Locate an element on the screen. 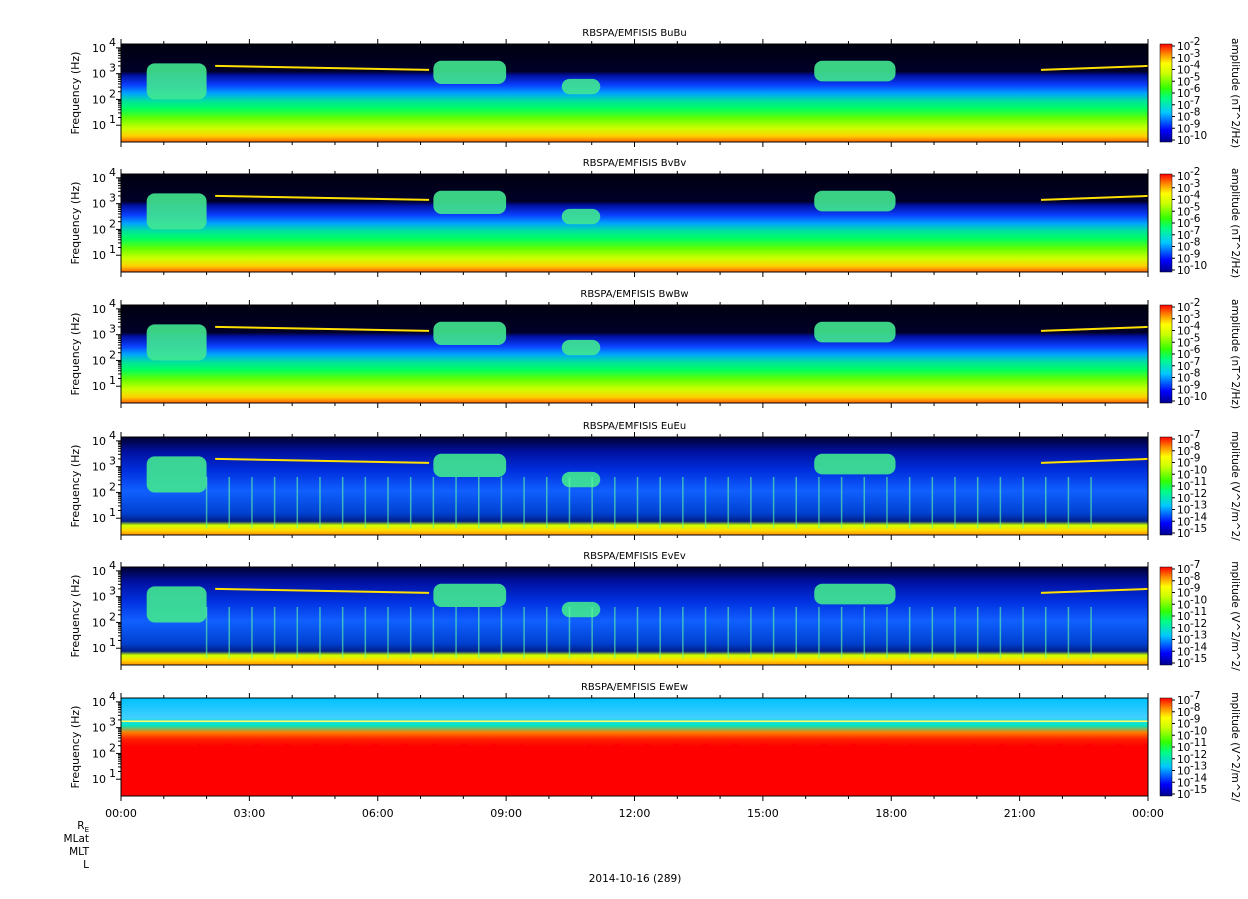  panel-title: RBSPA/EMFISIS EwEw is located at coordinates (634, 687).